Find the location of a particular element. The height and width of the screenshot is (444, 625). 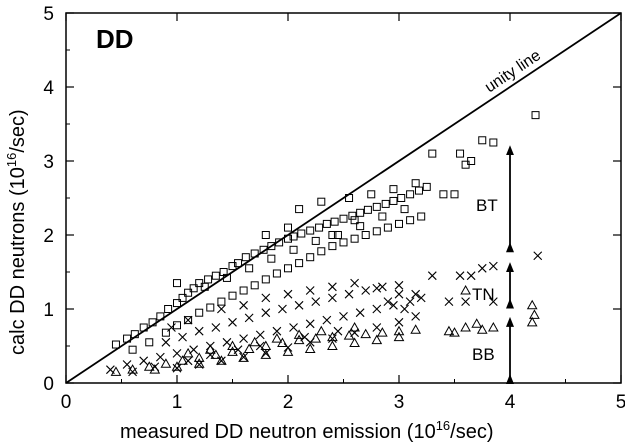

x-axis-label: measured DD neutron emission (1016/sec) is located at coordinates (307, 430).